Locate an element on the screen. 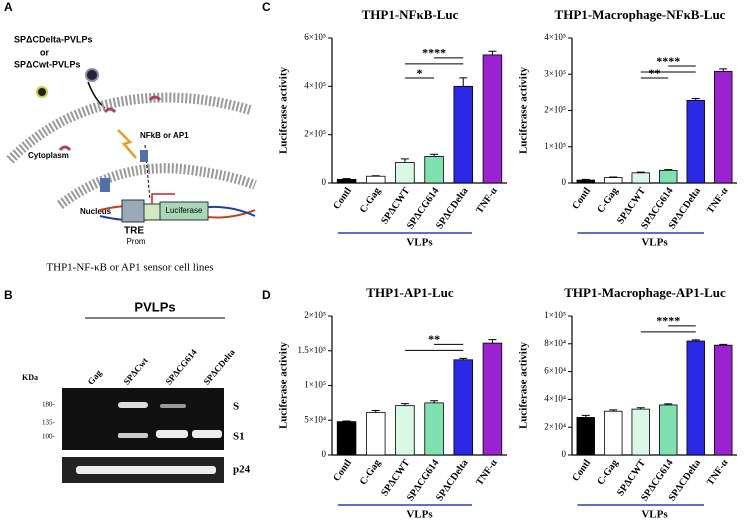 The image size is (749, 526). y-tick-label: 4×10⁴ is located at coordinates (555, 398).